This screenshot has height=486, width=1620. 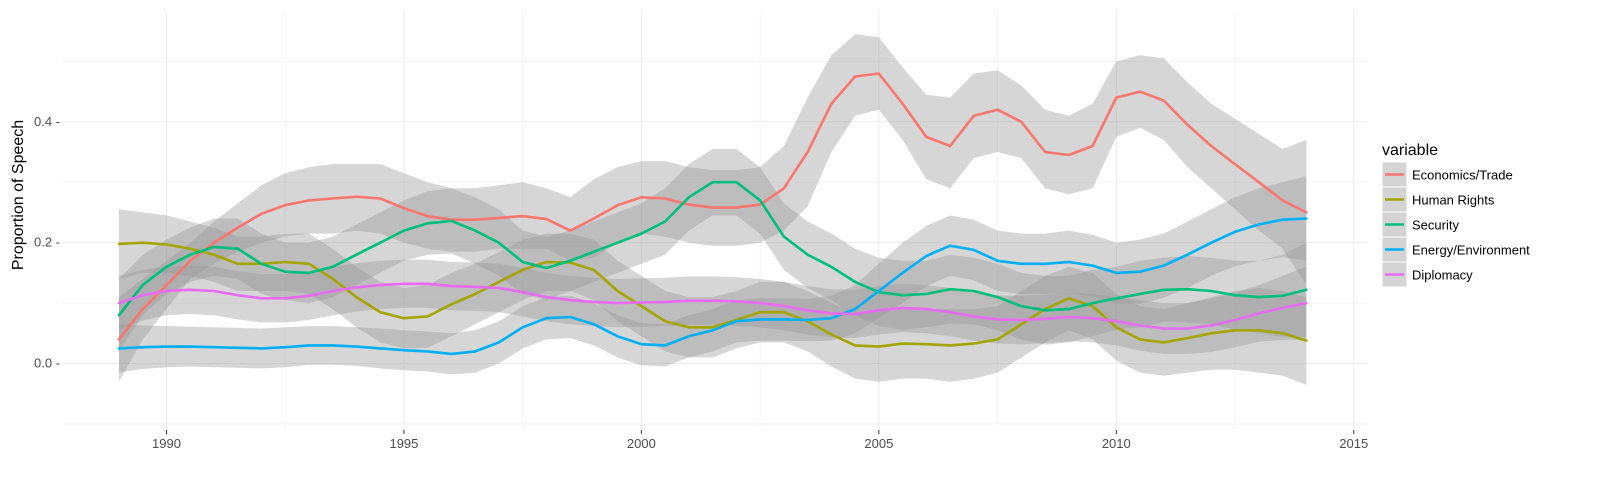 I want to click on legend-item-human-rights: Human Rights, so click(x=1438, y=199).